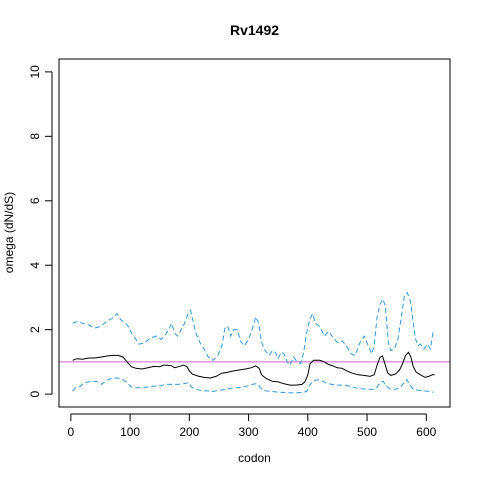 The width and height of the screenshot is (480, 480). Describe the element at coordinates (35, 393) in the screenshot. I see `y-tick-label: 0` at that location.